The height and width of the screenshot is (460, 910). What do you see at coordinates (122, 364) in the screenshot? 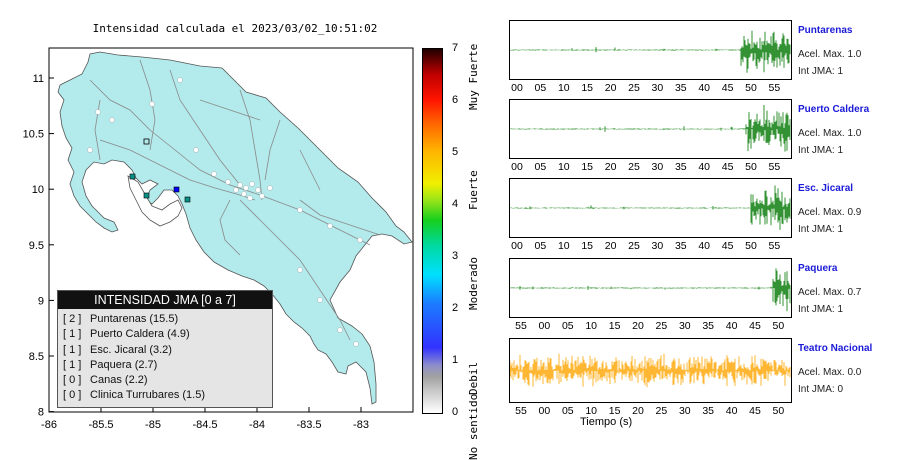
I see `legend-item-label: Paquera (2.7)` at bounding box center [122, 364].